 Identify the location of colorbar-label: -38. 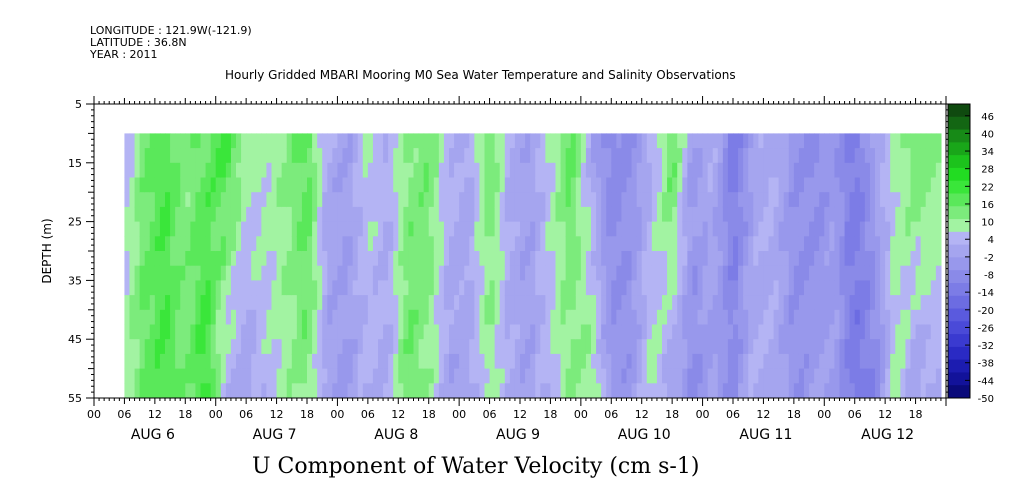
(986, 364).